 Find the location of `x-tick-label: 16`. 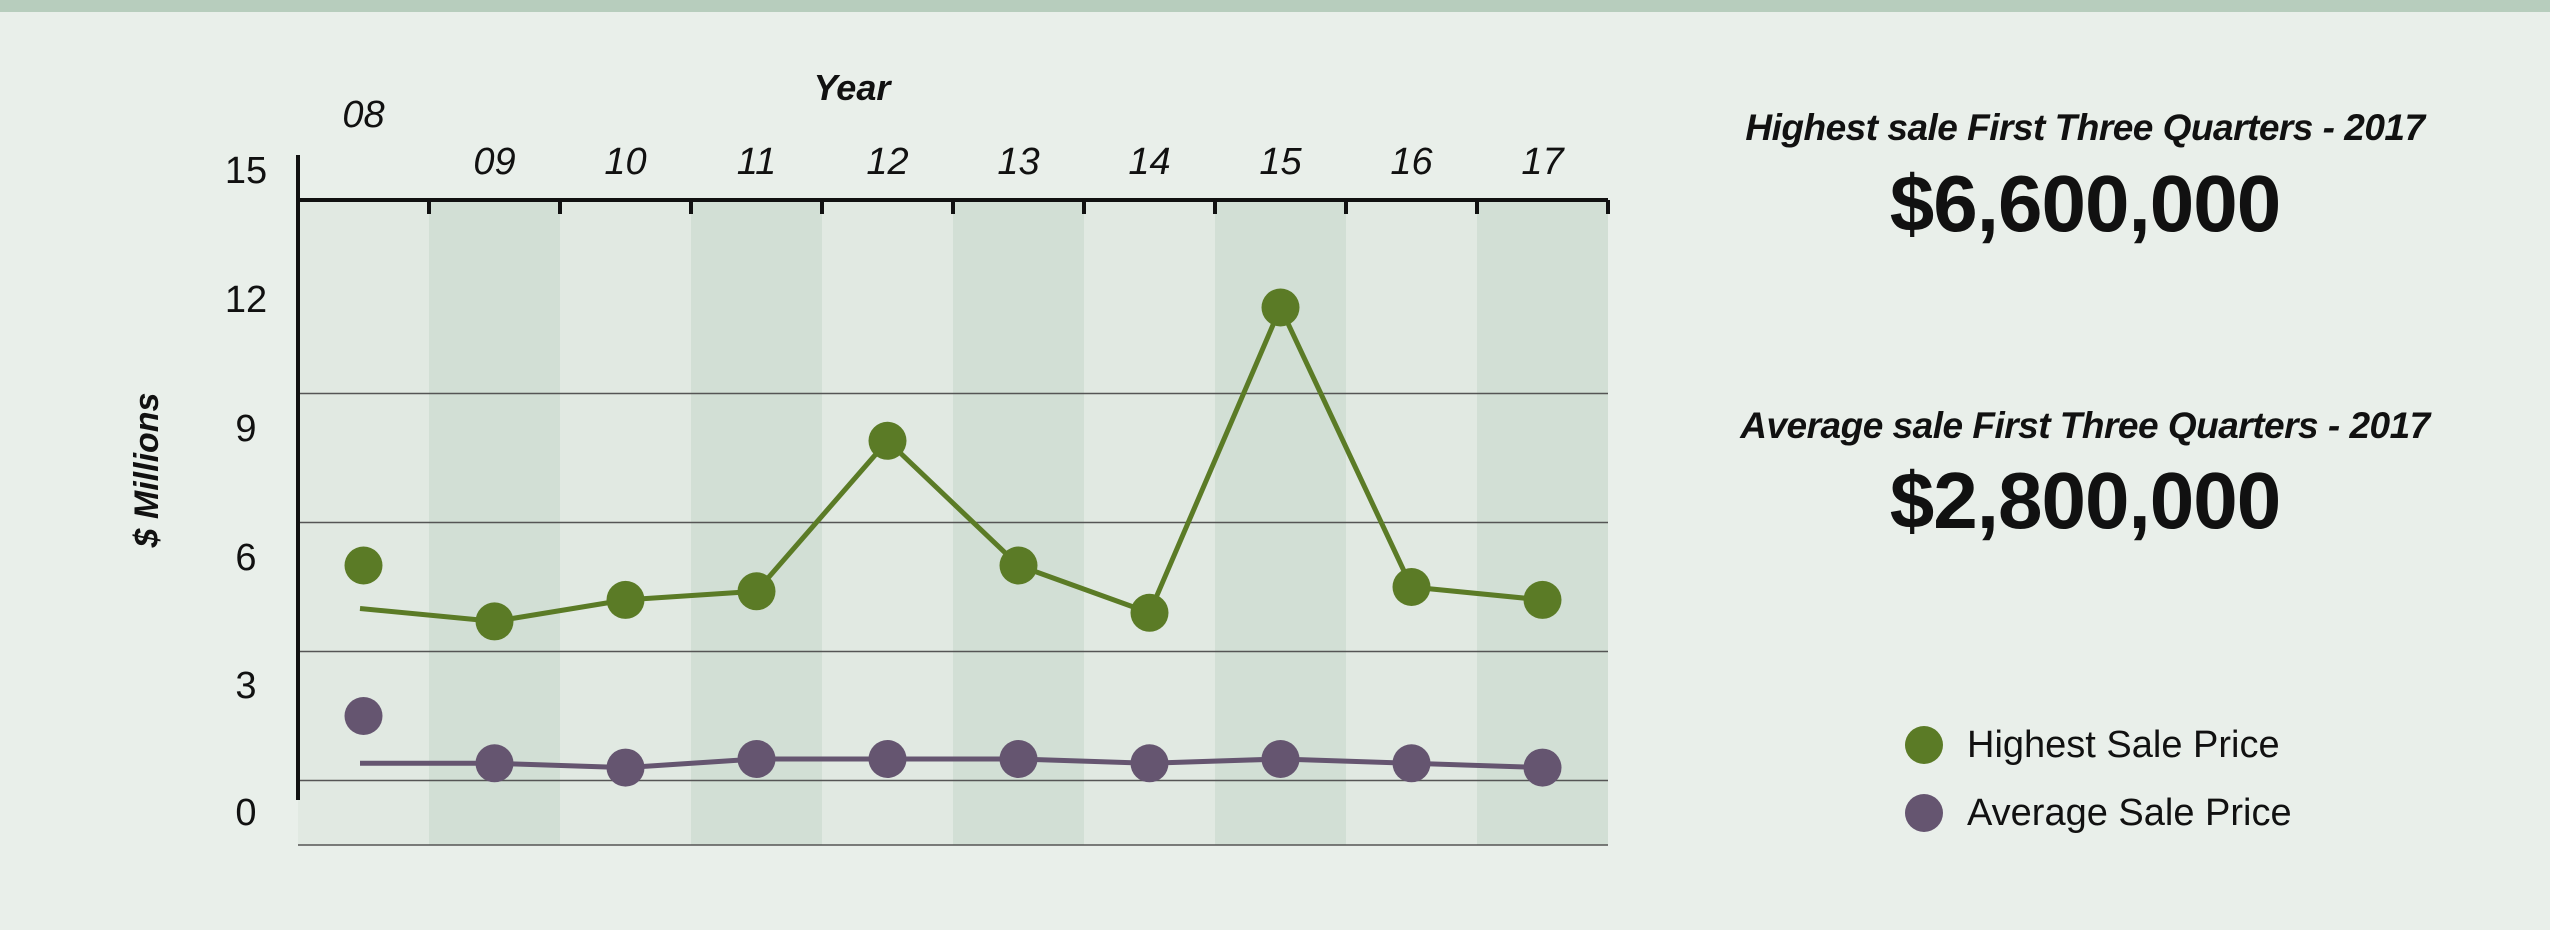

x-tick-label: 16 is located at coordinates (1411, 162).